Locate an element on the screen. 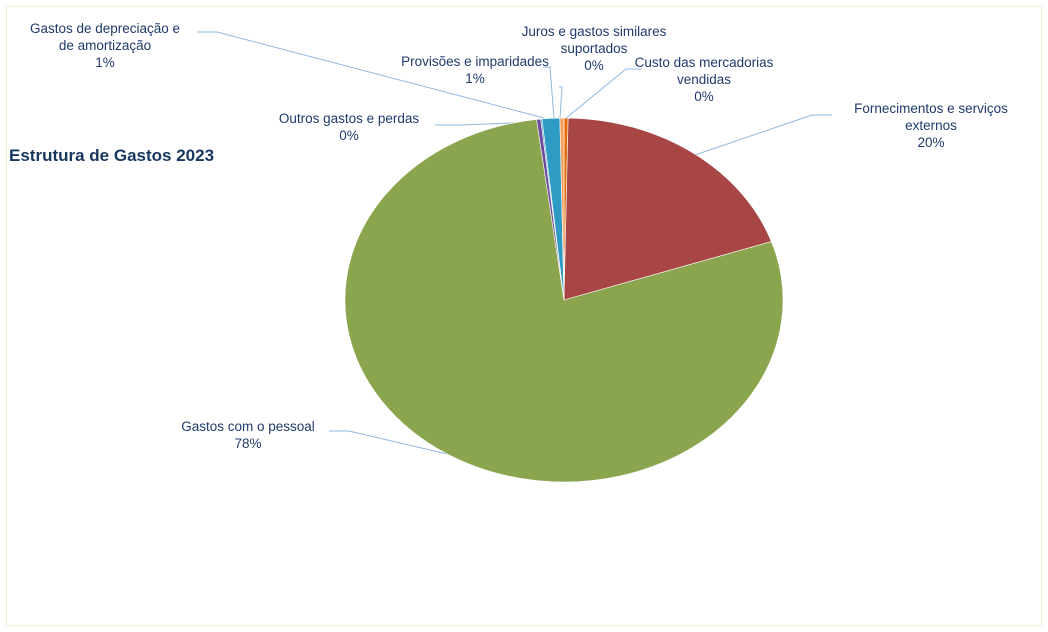 The image size is (1048, 632). slice-label: Provisões e imparidades 1% is located at coordinates (475, 70).